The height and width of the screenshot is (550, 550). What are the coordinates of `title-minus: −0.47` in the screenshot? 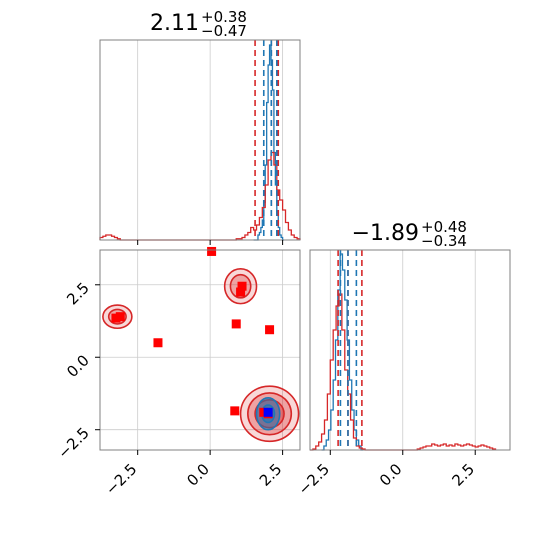 It's located at (224, 31).